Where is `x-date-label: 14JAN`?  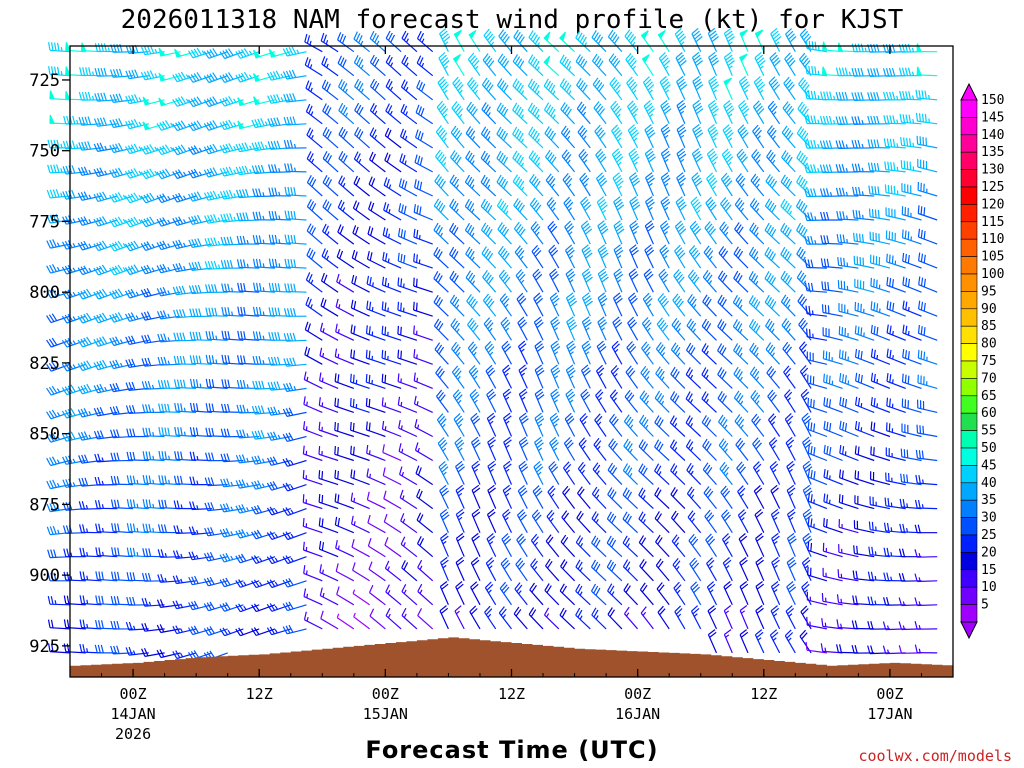 x-date-label: 14JAN is located at coordinates (132, 714).